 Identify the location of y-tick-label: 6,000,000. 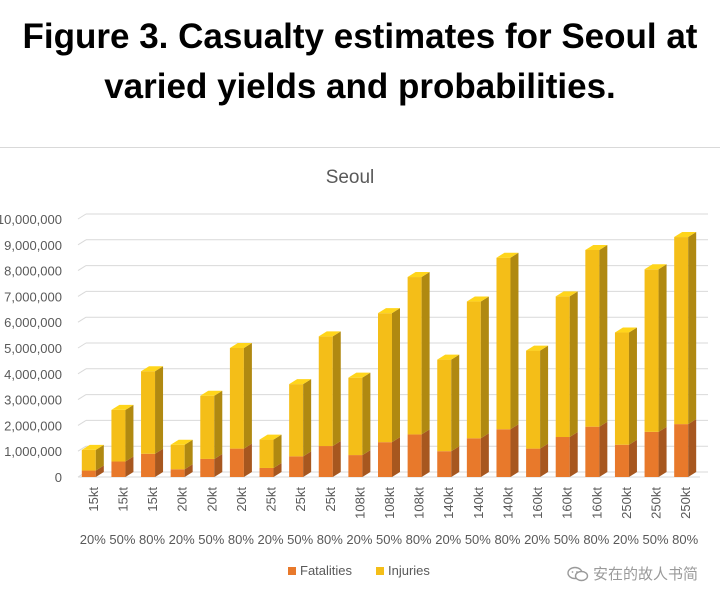
(33, 322).